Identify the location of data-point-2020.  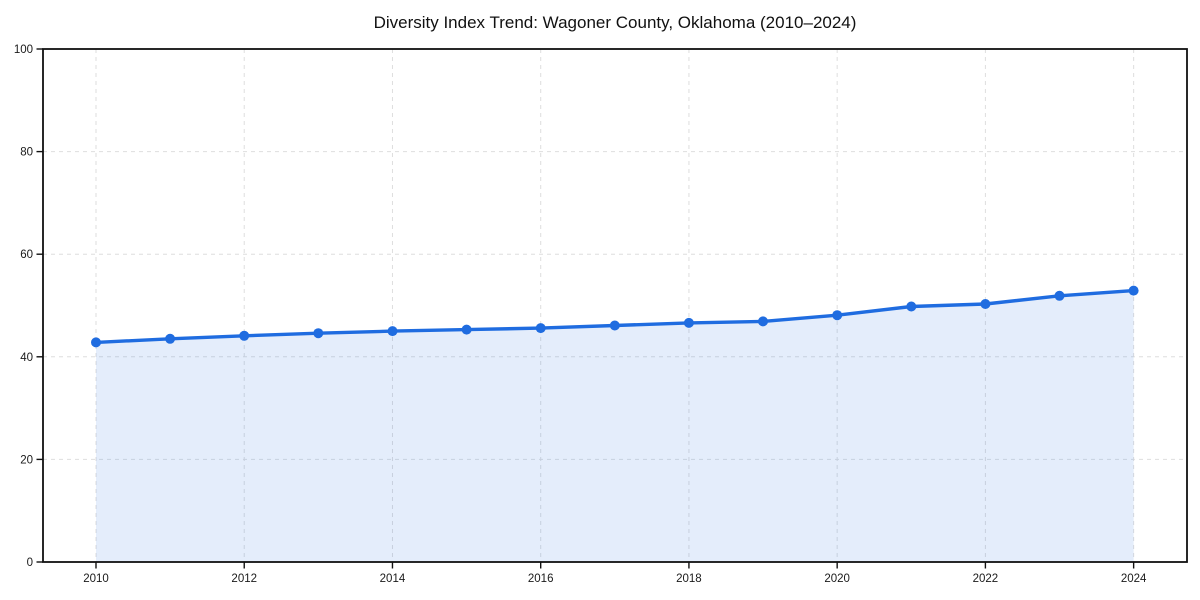
(837, 315).